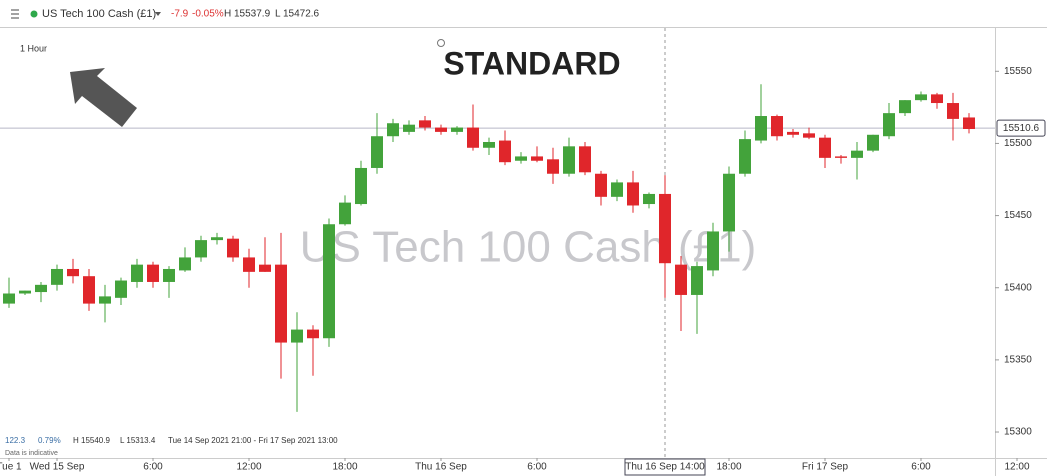 This screenshot has width=1047, height=476. I want to click on chart-title: STANDARD, so click(531, 63).